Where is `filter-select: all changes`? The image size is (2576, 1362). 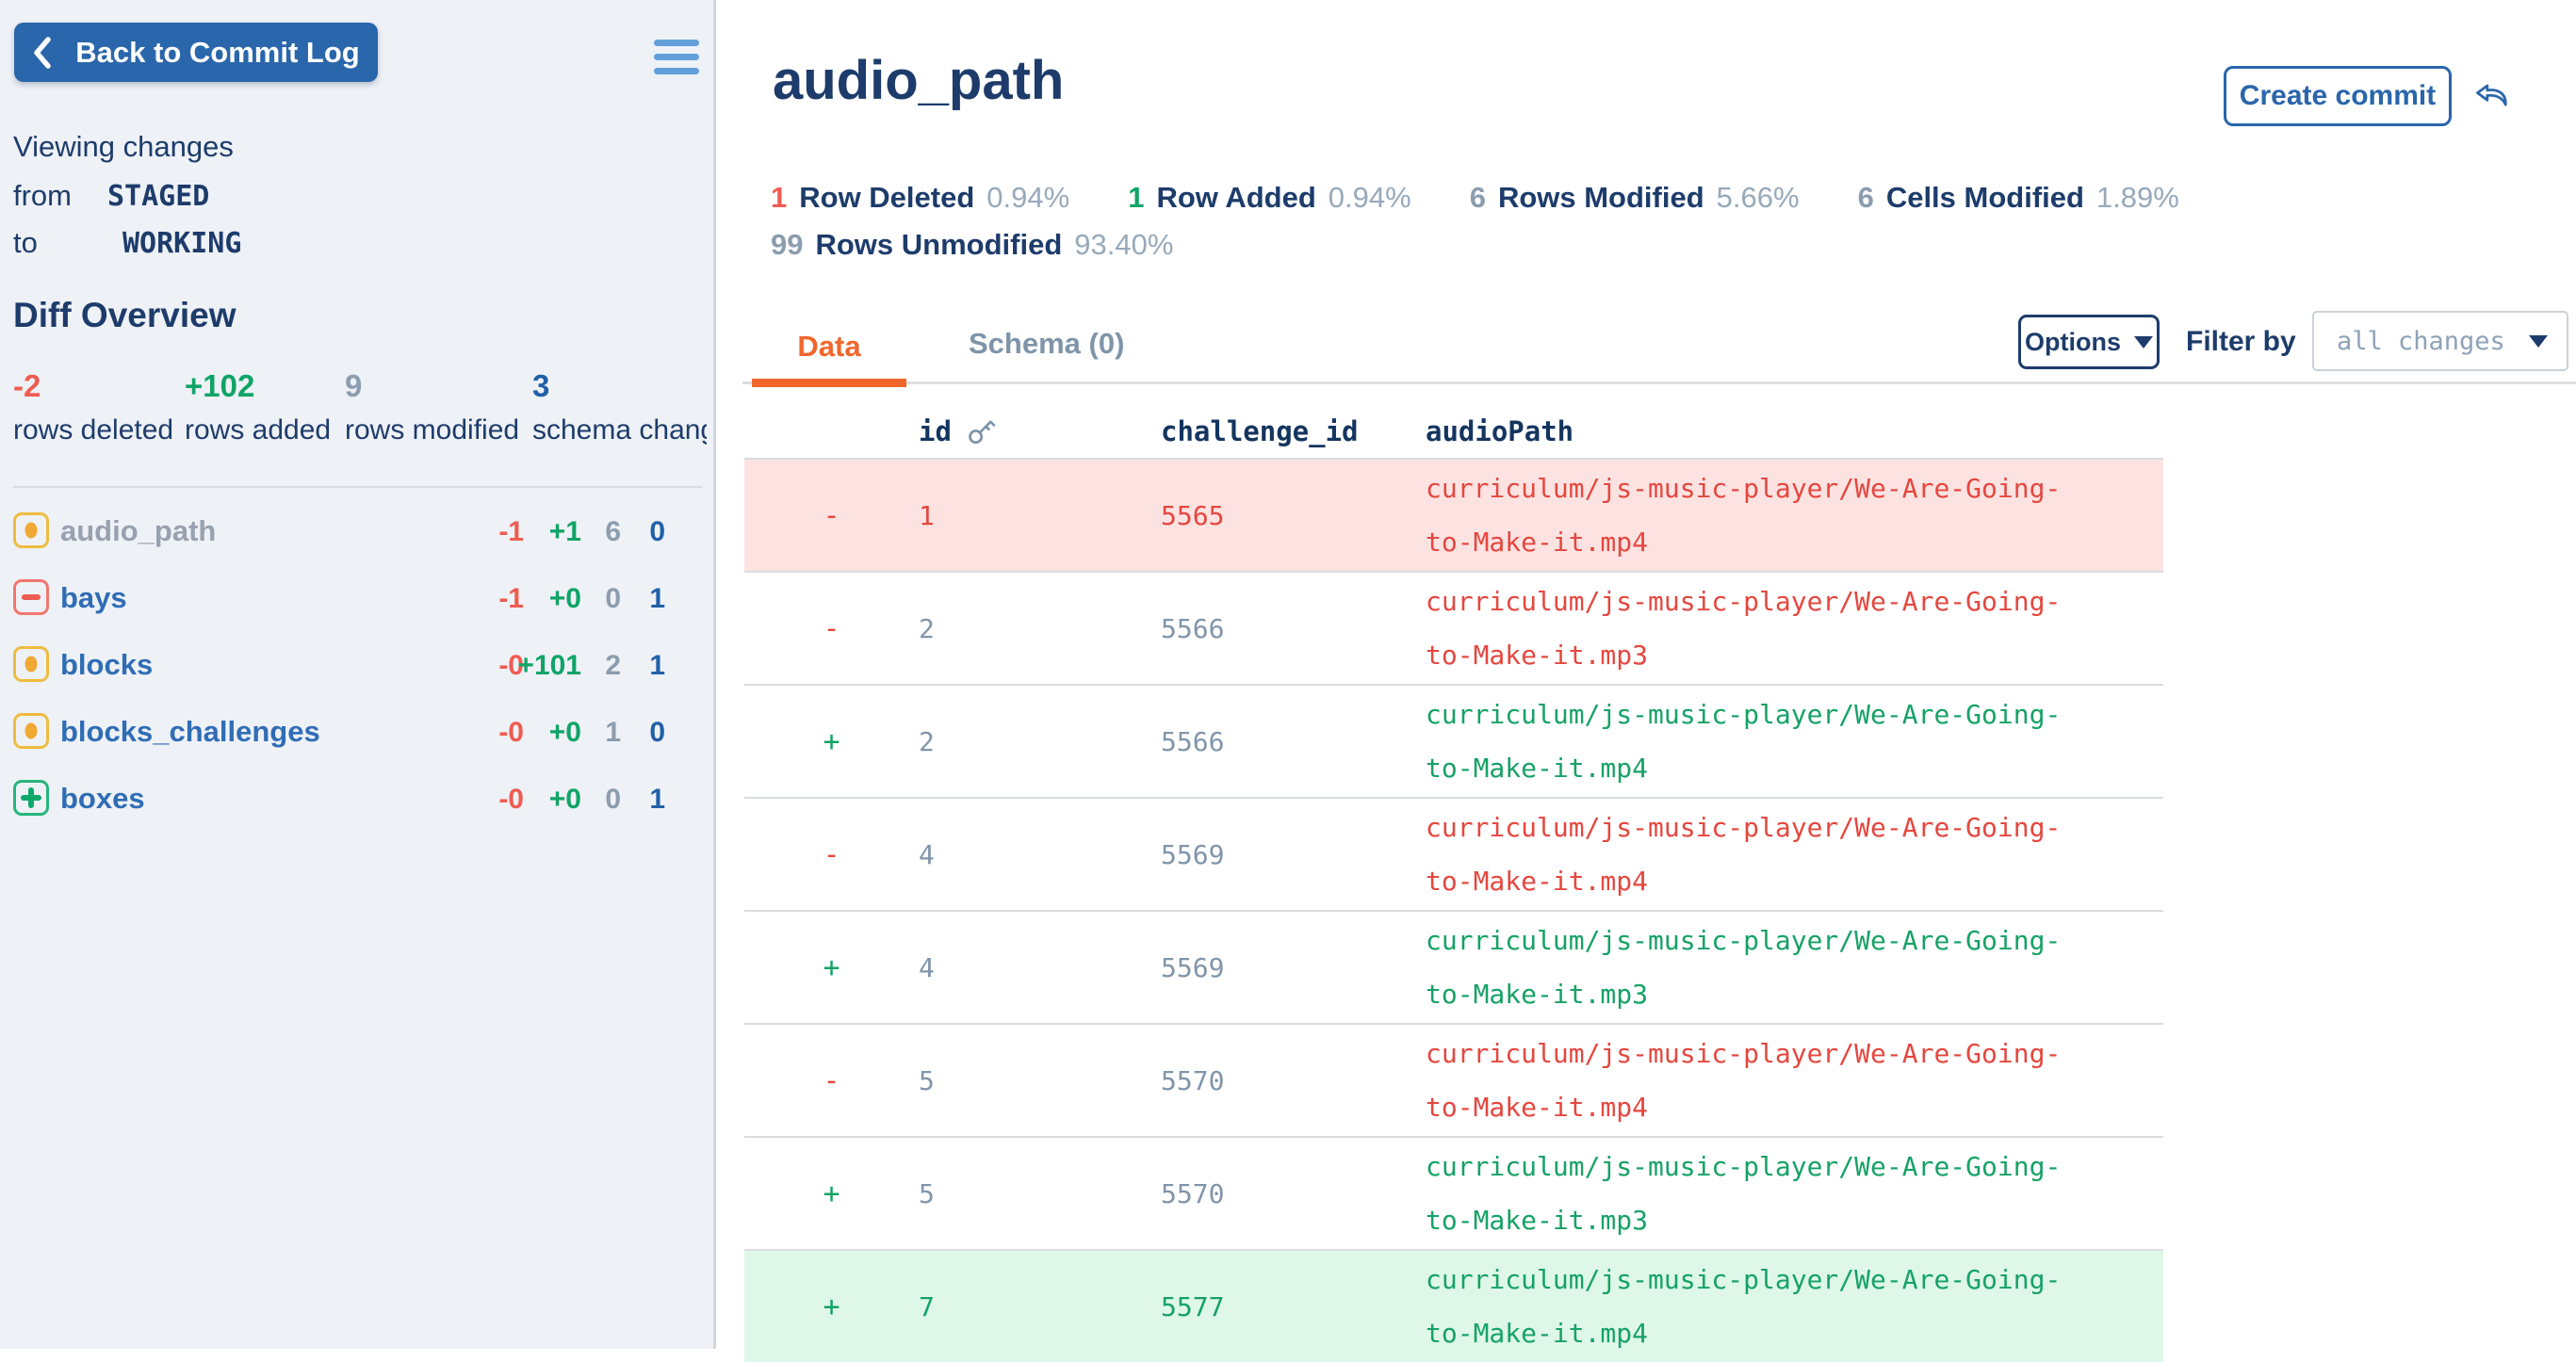 filter-select: all changes is located at coordinates (2440, 341).